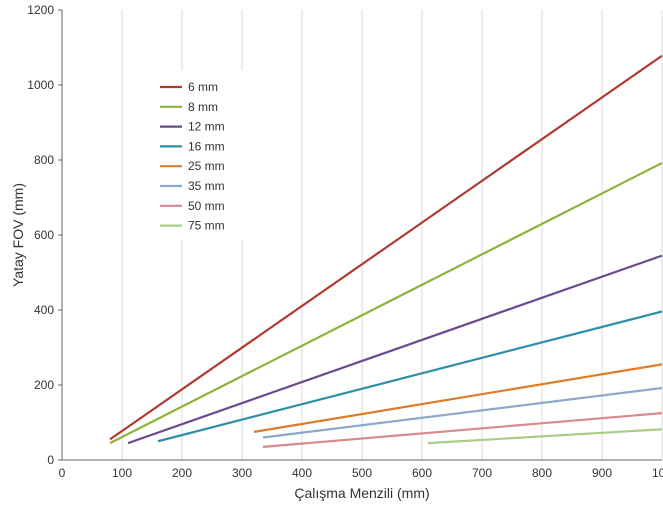  Describe the element at coordinates (203, 87) in the screenshot. I see `legend-label: 6 mm` at that location.